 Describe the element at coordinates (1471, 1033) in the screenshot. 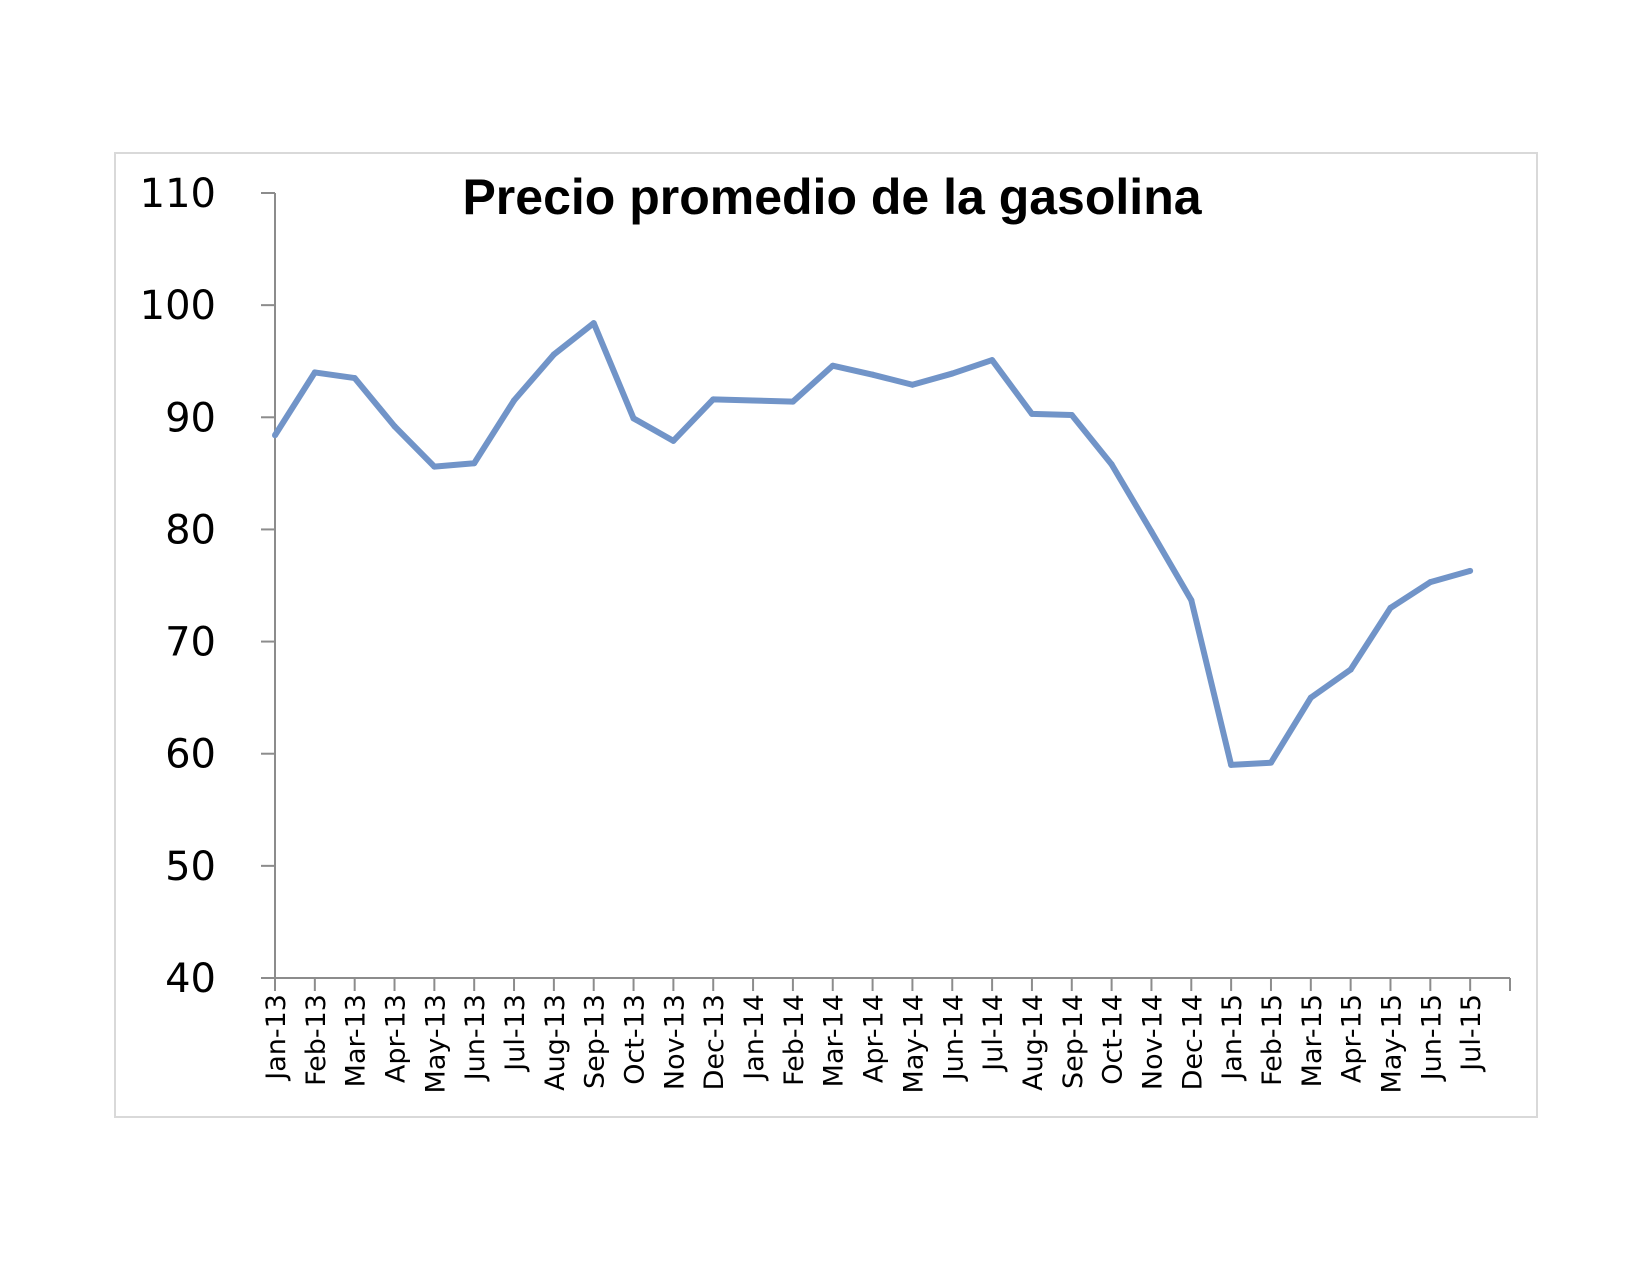

I see `x-tick-label: Jul-15` at that location.